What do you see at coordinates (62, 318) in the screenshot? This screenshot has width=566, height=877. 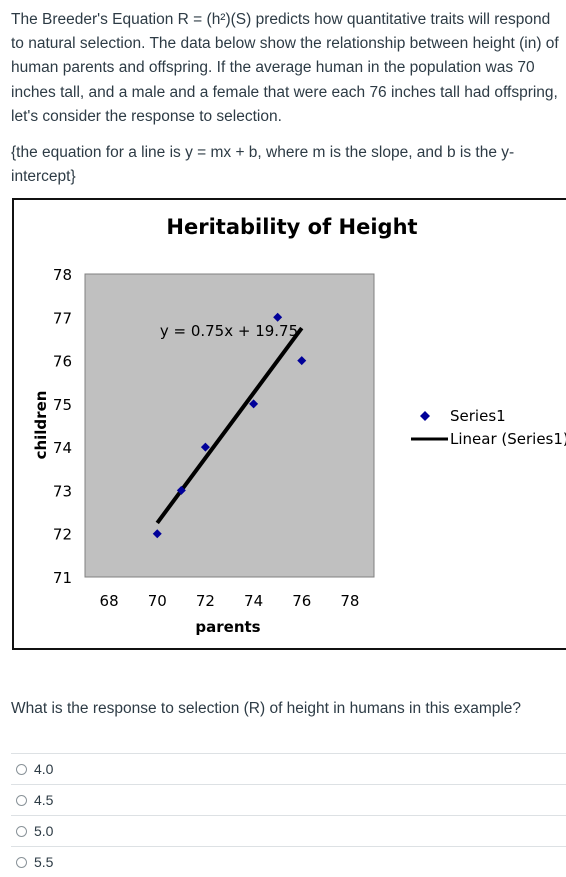 I see `y-tick-label: 77` at bounding box center [62, 318].